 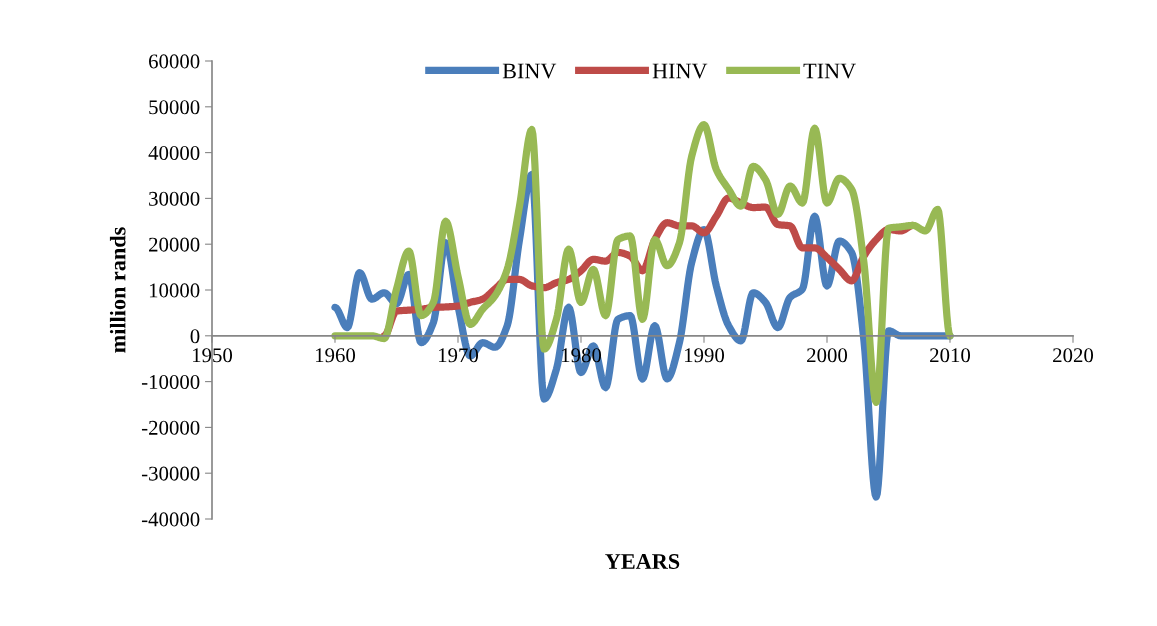 I want to click on y-tick-label: -30000, so click(x=170, y=473).